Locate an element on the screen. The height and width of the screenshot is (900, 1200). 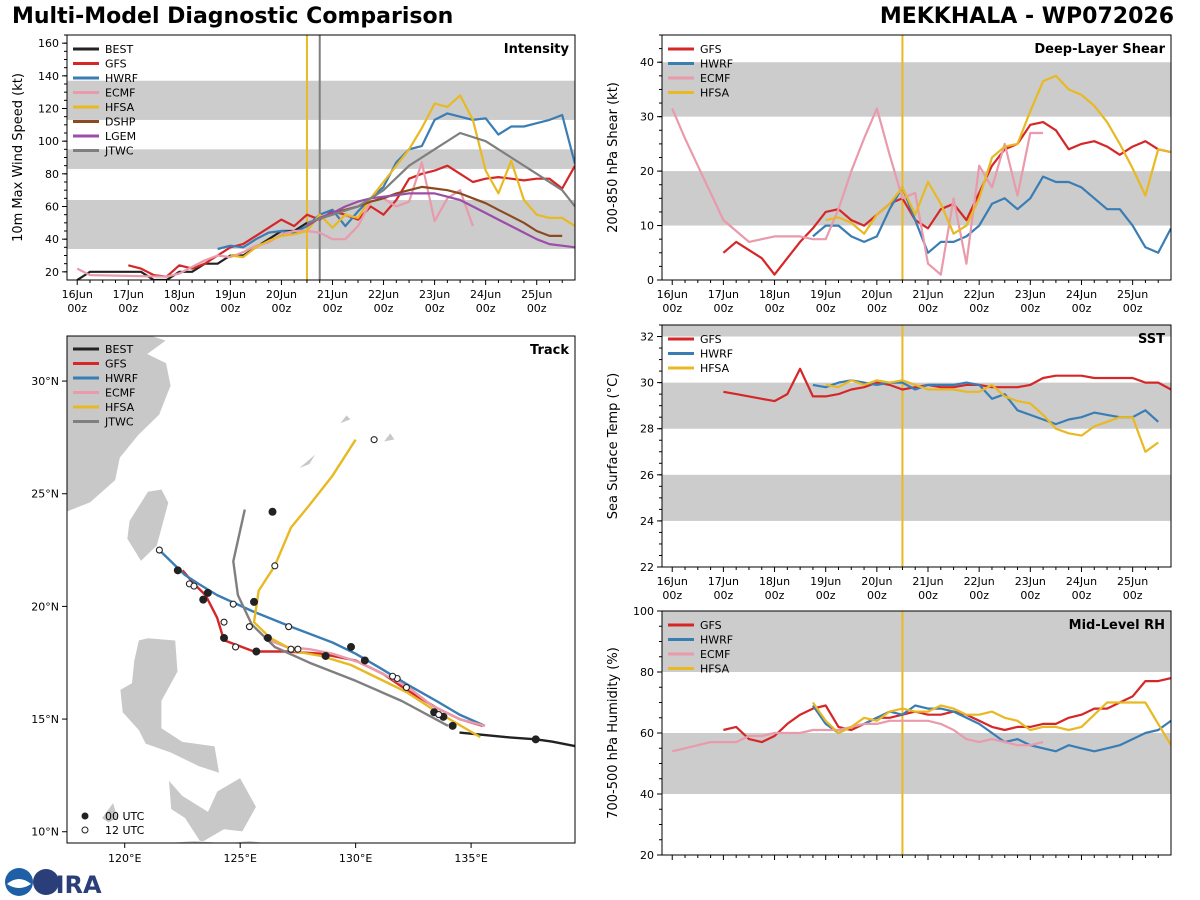
y-tick-label: 22 is located at coordinates (647, 567).